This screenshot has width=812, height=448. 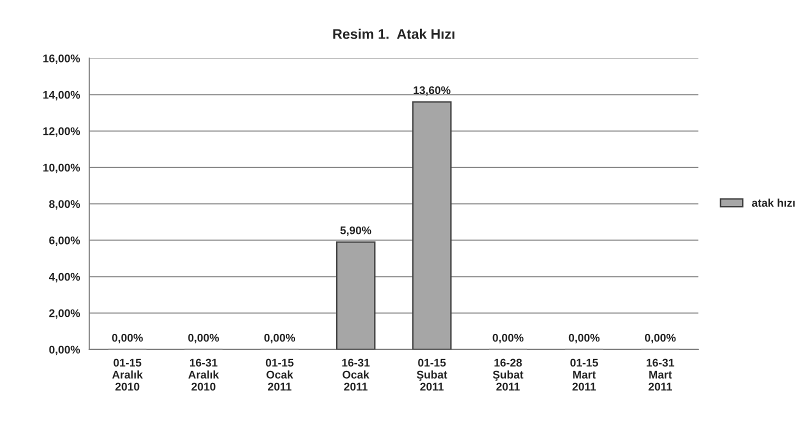 I want to click on y-tick-label: 10,00%, so click(x=61, y=169).